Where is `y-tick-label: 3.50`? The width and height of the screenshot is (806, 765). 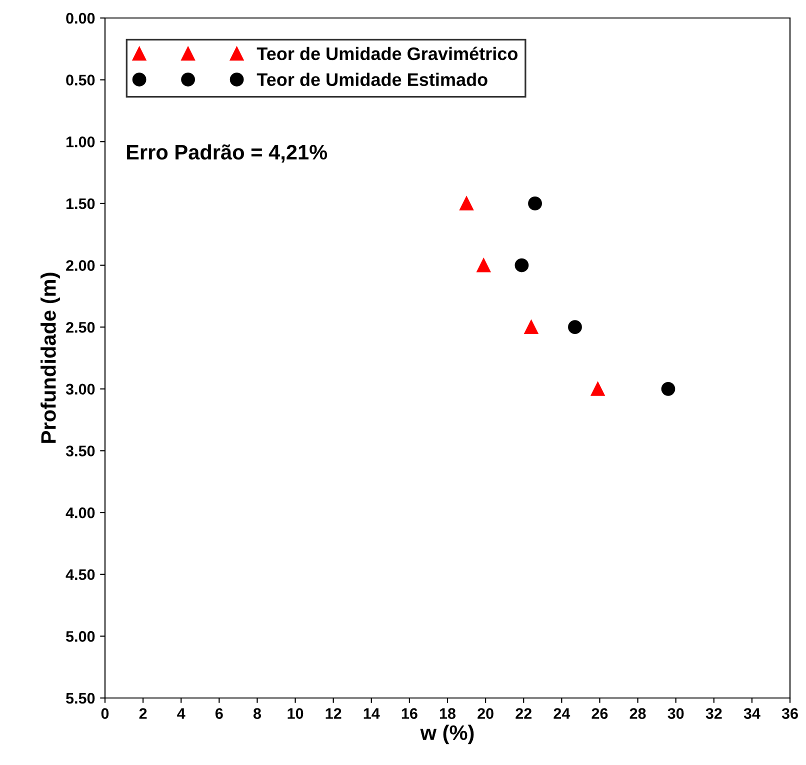 y-tick-label: 3.50 is located at coordinates (80, 451).